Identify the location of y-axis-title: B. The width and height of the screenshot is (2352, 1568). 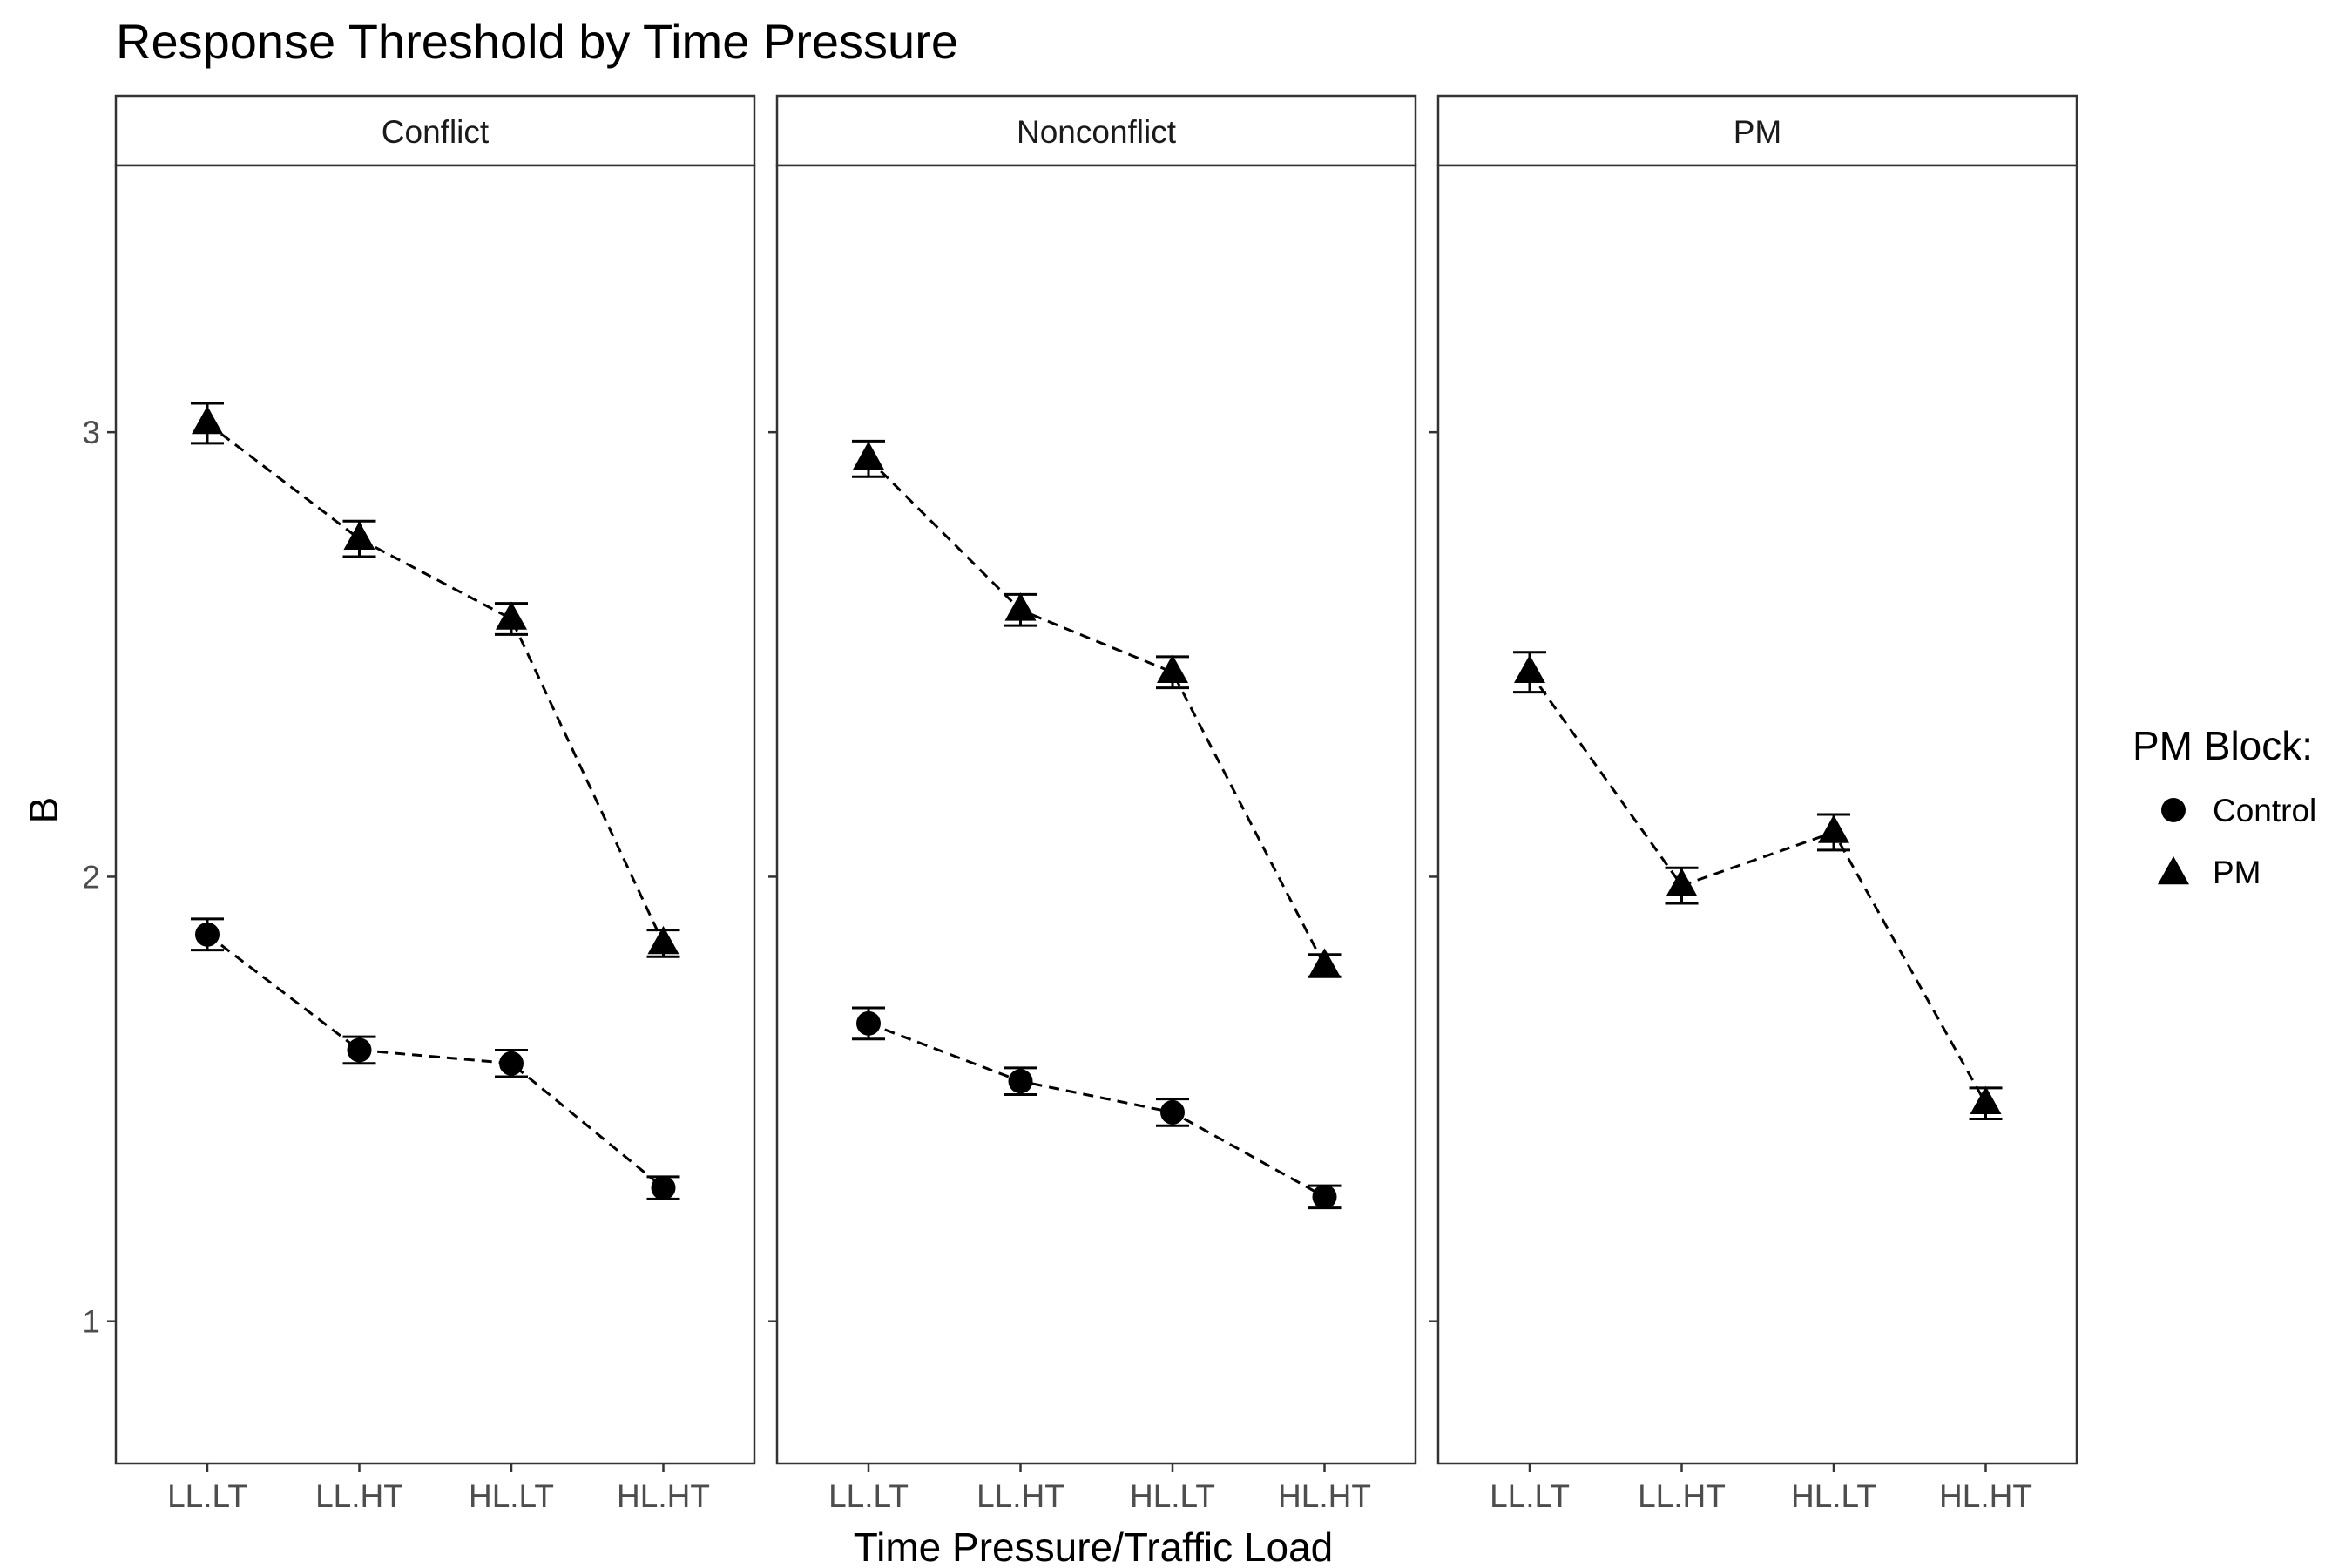
(44, 810).